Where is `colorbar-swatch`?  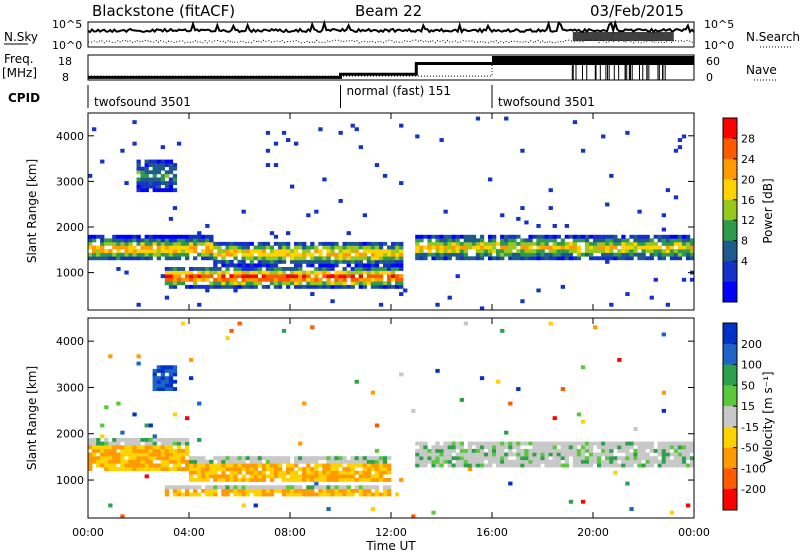
colorbar-swatch is located at coordinates (730, 292).